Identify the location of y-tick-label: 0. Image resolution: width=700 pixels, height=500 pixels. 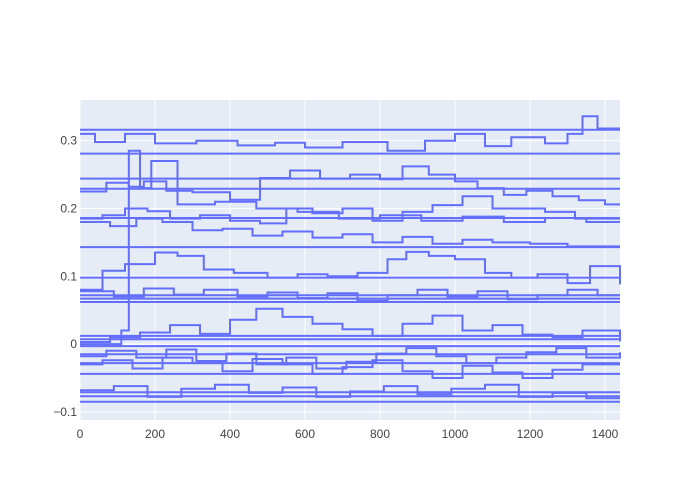
(73, 344).